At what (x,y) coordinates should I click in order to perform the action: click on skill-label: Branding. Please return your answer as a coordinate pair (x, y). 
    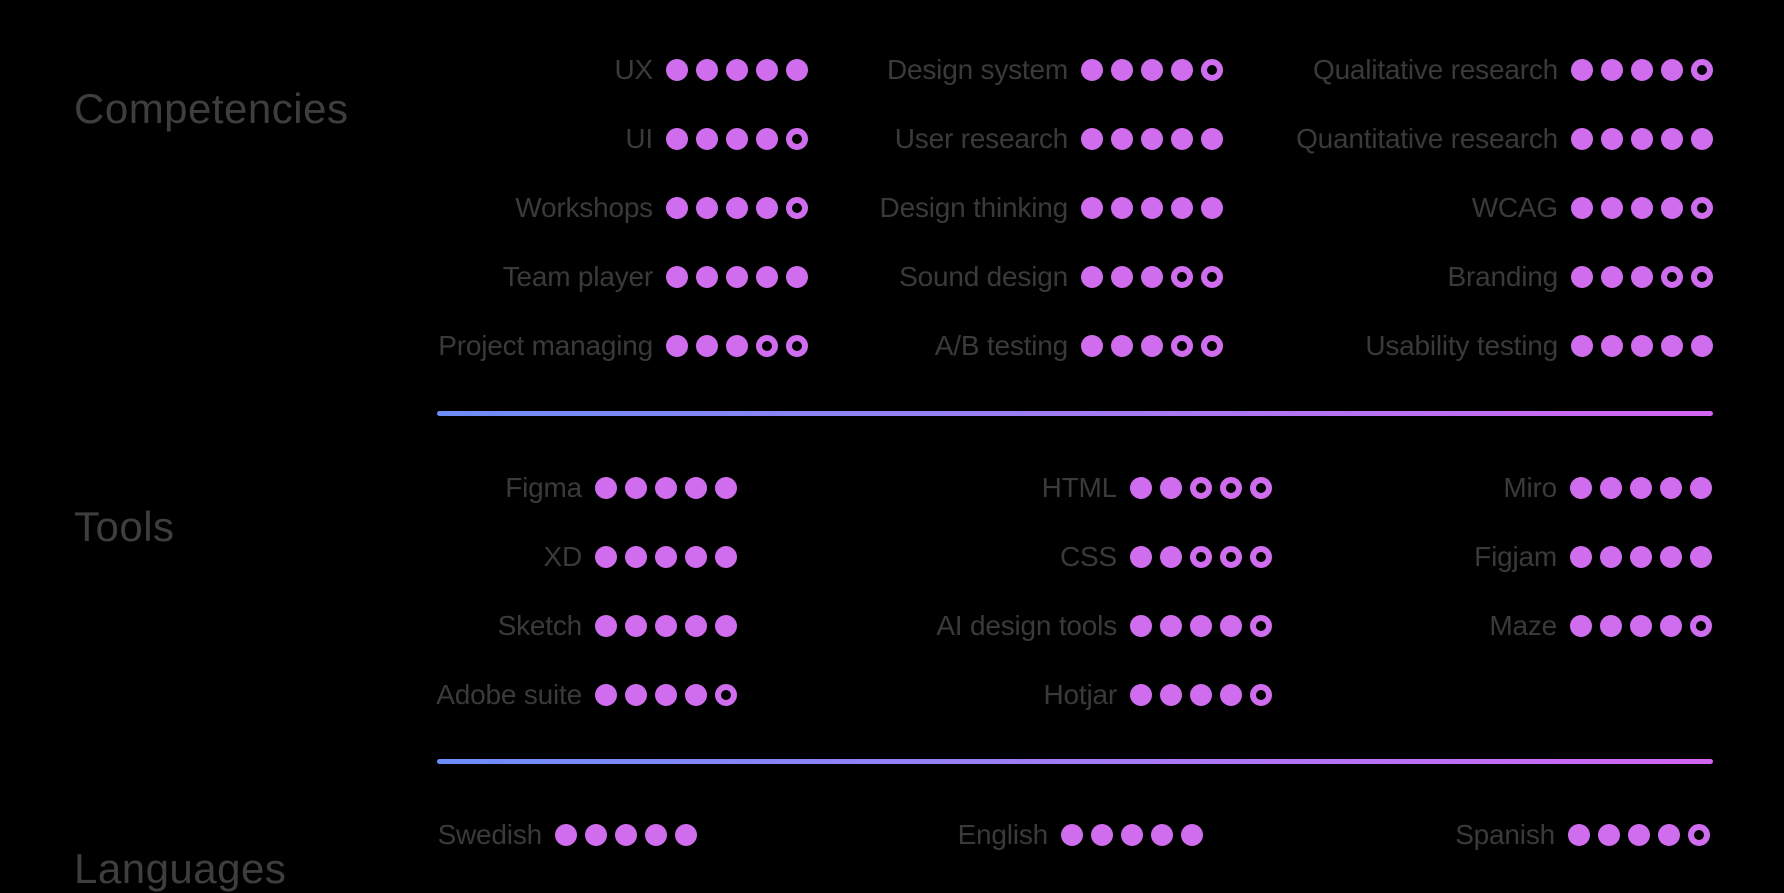
    Looking at the image, I should click on (1503, 276).